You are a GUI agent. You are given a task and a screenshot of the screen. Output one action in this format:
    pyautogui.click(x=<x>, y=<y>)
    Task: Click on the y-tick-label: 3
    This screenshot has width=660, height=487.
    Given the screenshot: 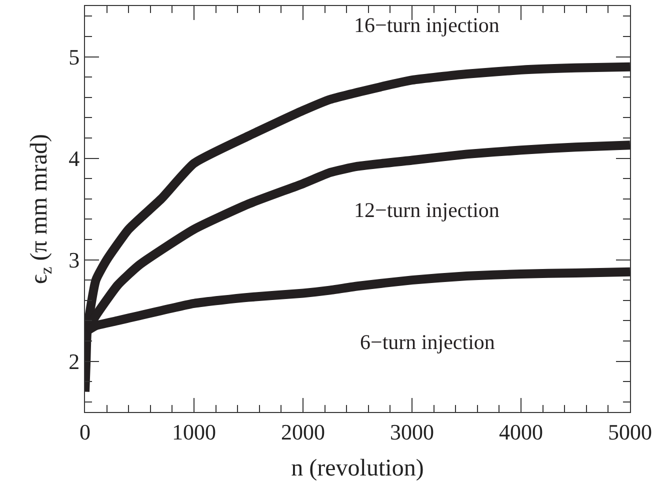 What is the action you would take?
    pyautogui.click(x=74, y=259)
    